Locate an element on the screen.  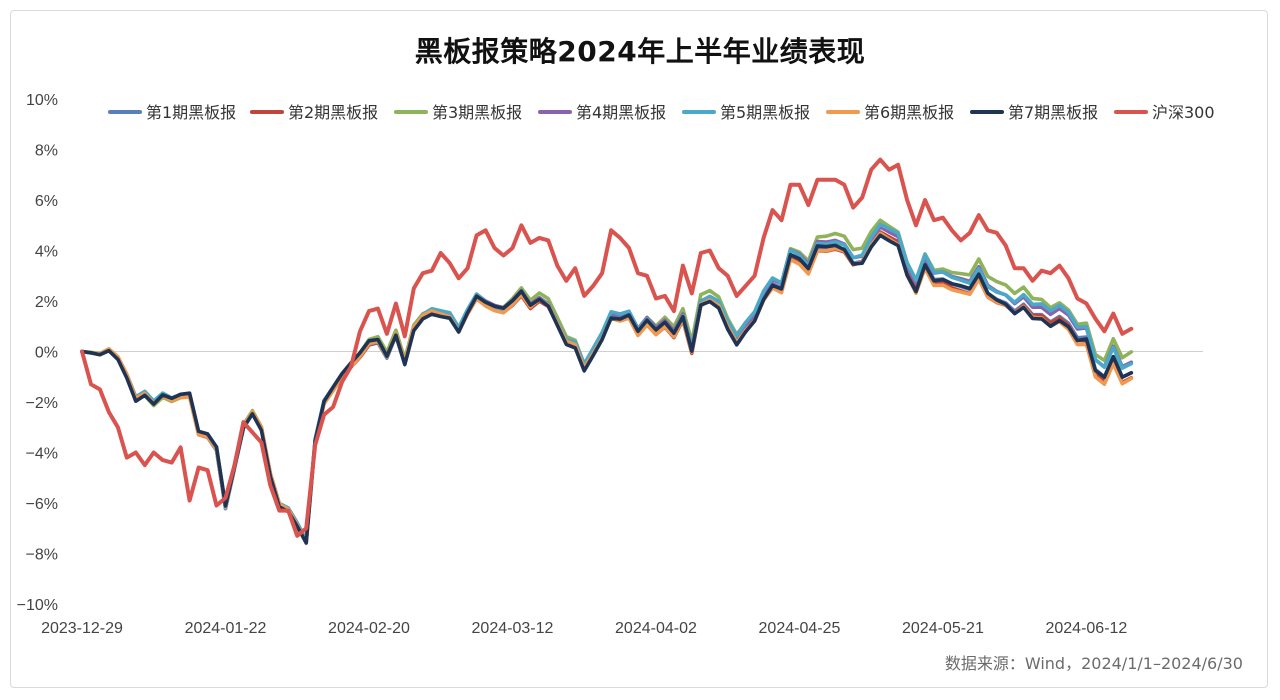
x-tick-label: 2024-01-22 is located at coordinates (226, 628).